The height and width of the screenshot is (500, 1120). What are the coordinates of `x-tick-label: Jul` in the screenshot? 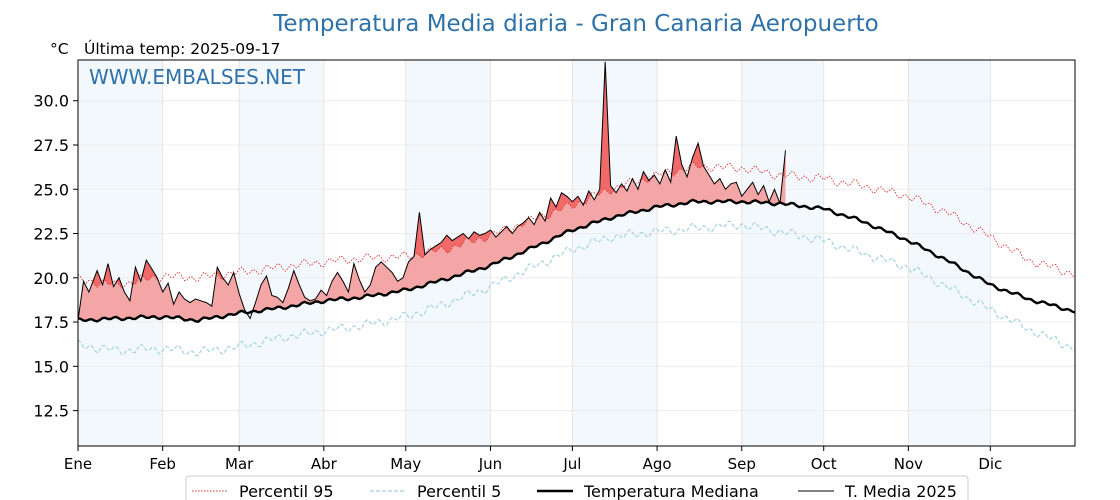 It's located at (571, 464).